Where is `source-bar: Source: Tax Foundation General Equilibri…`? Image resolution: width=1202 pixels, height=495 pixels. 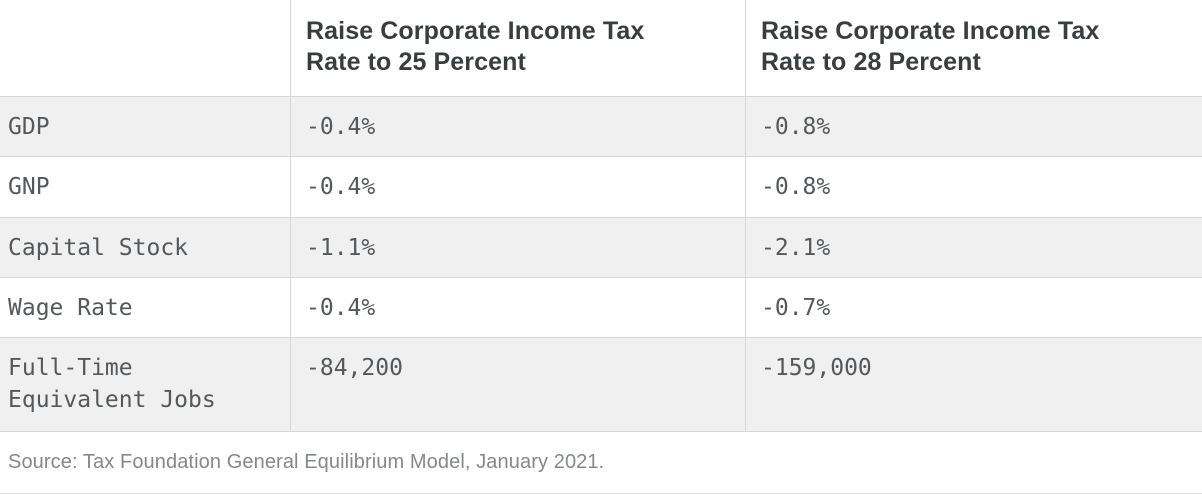
source-bar: Source: Tax Foundation General Equilibri… is located at coordinates (601, 463).